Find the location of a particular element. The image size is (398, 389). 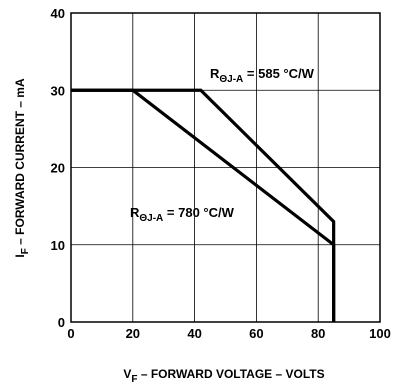

x-tick-label: 80 is located at coordinates (318, 333).